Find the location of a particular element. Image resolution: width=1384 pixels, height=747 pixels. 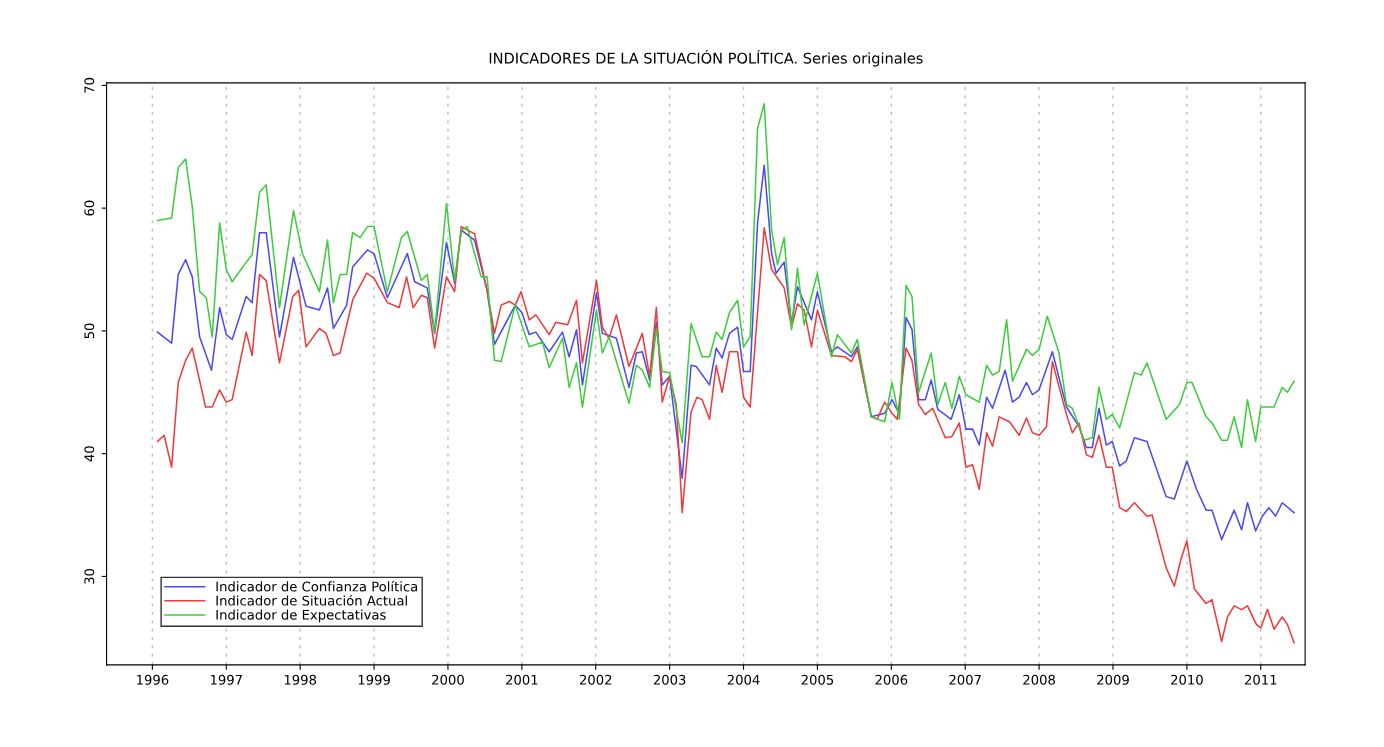

x-tick-label: 2001 is located at coordinates (522, 679).